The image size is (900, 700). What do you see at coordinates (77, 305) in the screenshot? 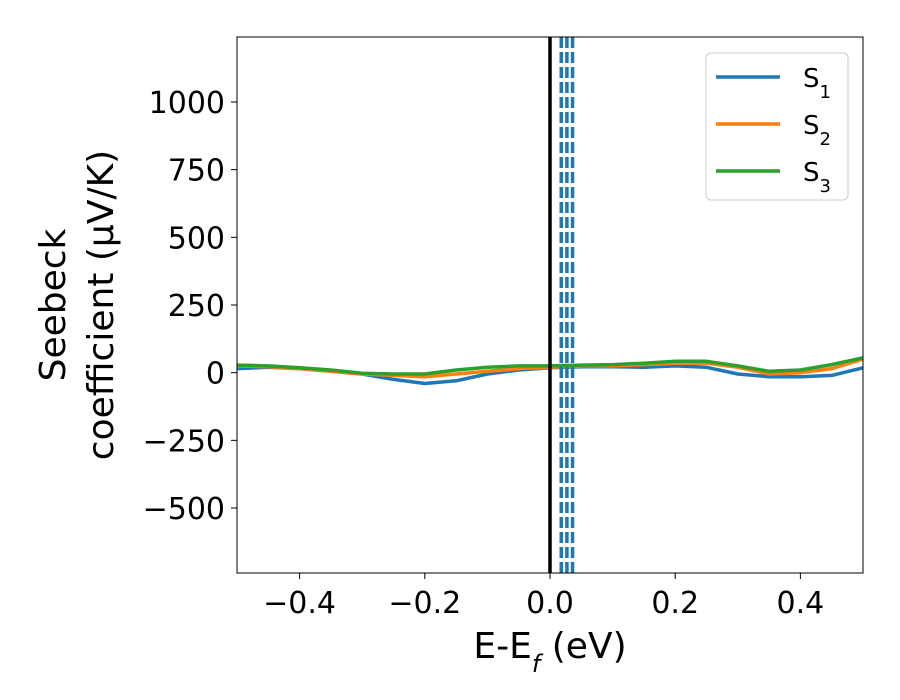
I see `y-axis-label: Seebeck coefficient (μV/K)` at bounding box center [77, 305].